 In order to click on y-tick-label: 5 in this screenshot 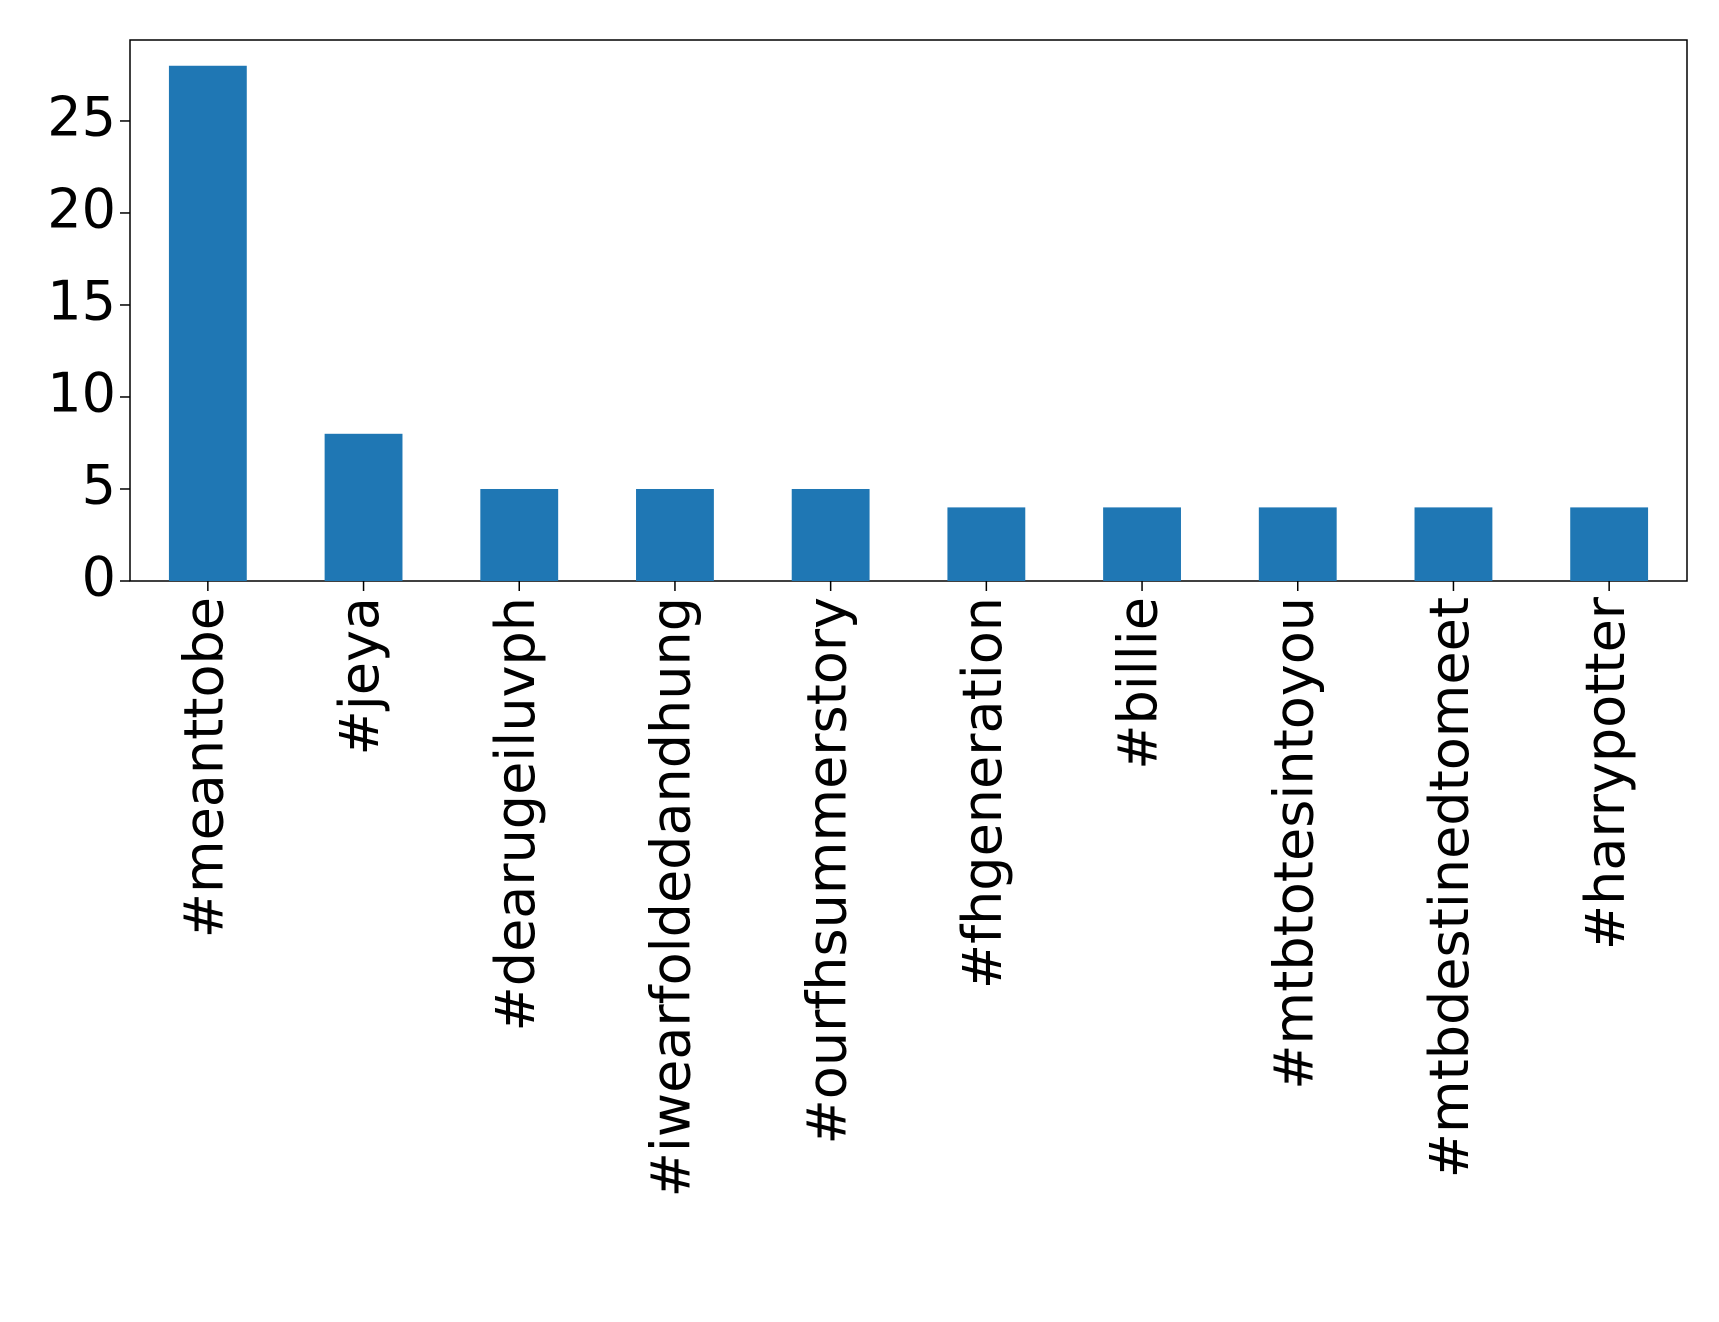, I will do `click(99, 485)`.